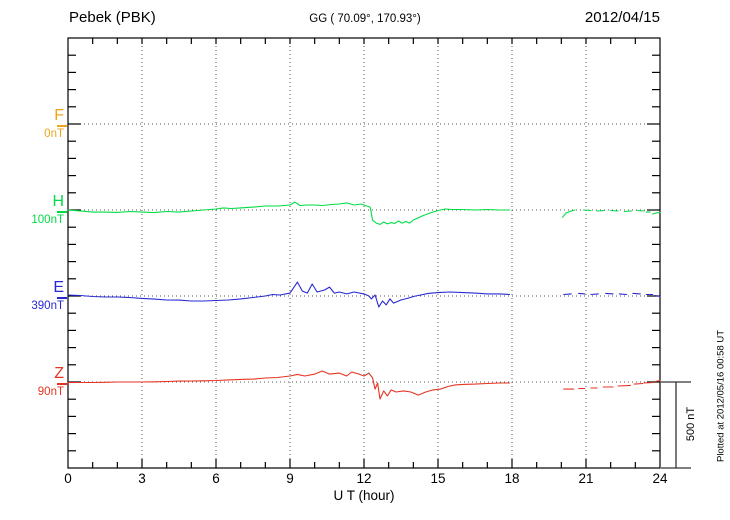  I want to click on component-letter-F: F, so click(59, 115).